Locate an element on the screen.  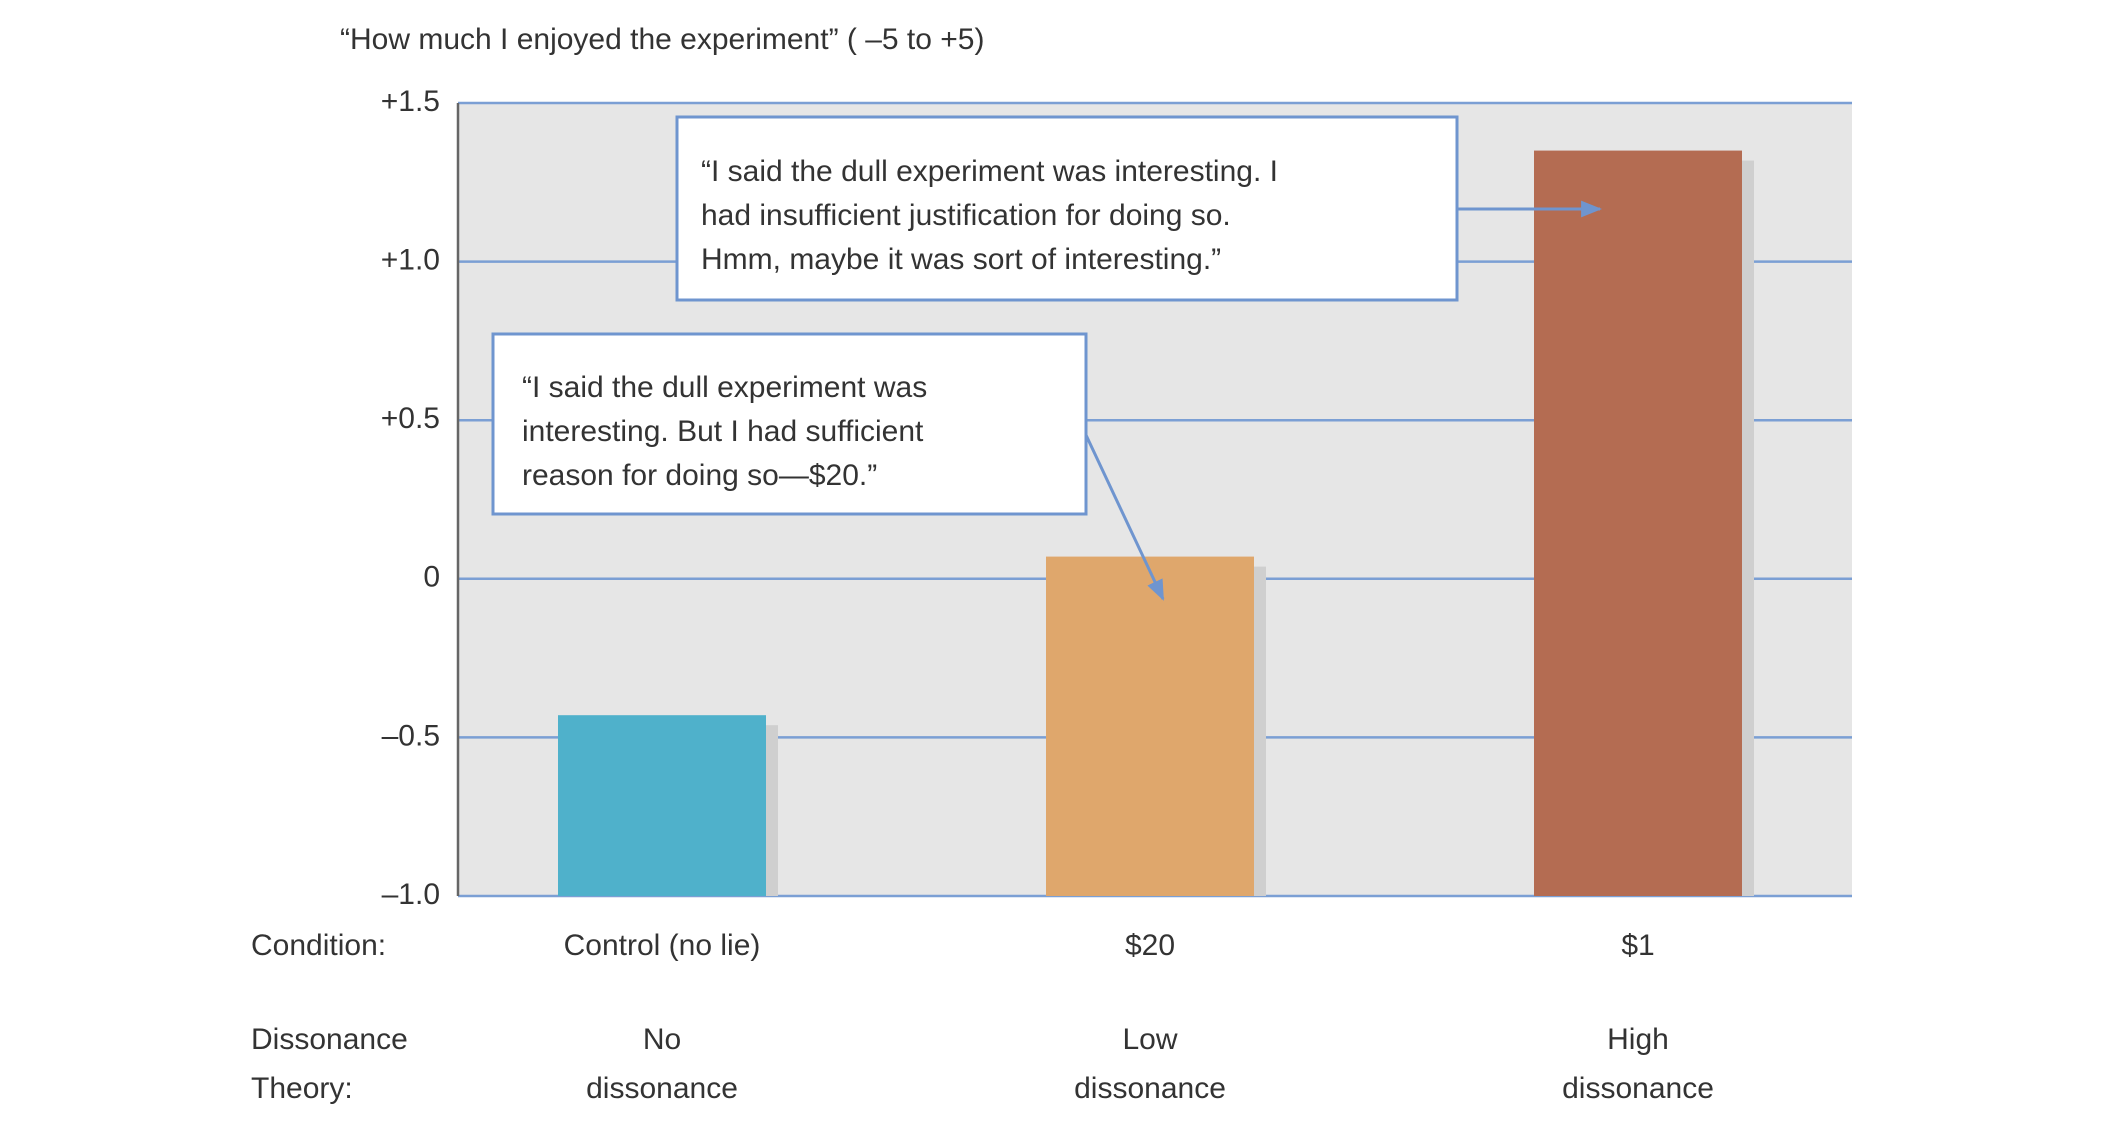
callout-text: reason for doing so—$20.” is located at coordinates (699, 475).